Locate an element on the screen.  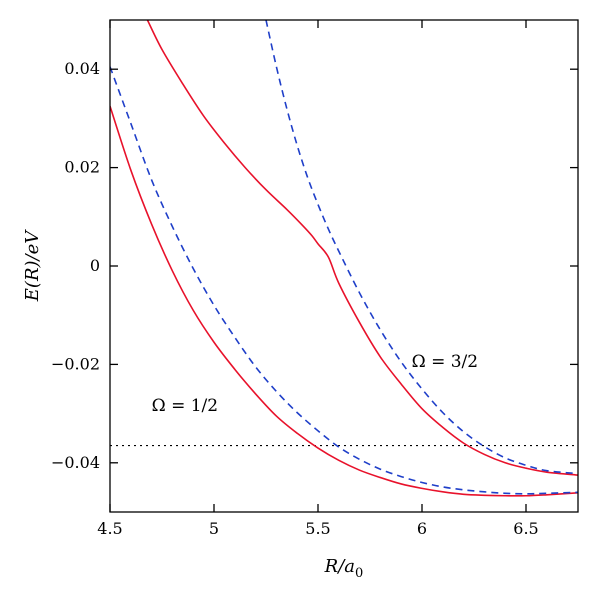
x-tick-label: 5 is located at coordinates (214, 528).